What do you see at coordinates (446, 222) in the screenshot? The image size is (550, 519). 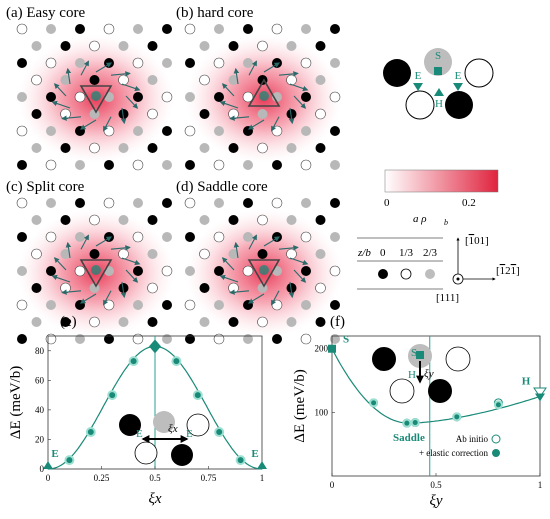 I see `colorbar-label-sub: b` at bounding box center [446, 222].